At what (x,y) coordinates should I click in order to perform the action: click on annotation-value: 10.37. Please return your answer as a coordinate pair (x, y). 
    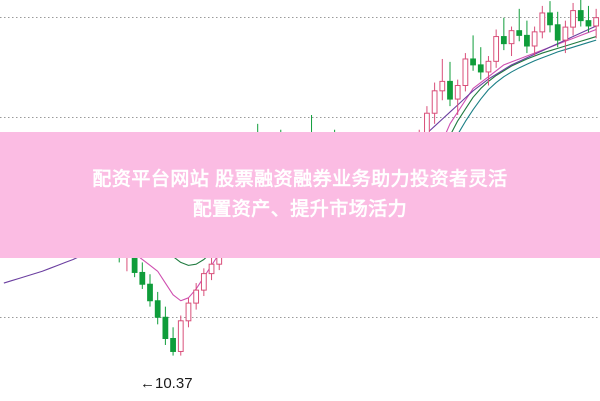
    Looking at the image, I should click on (174, 383).